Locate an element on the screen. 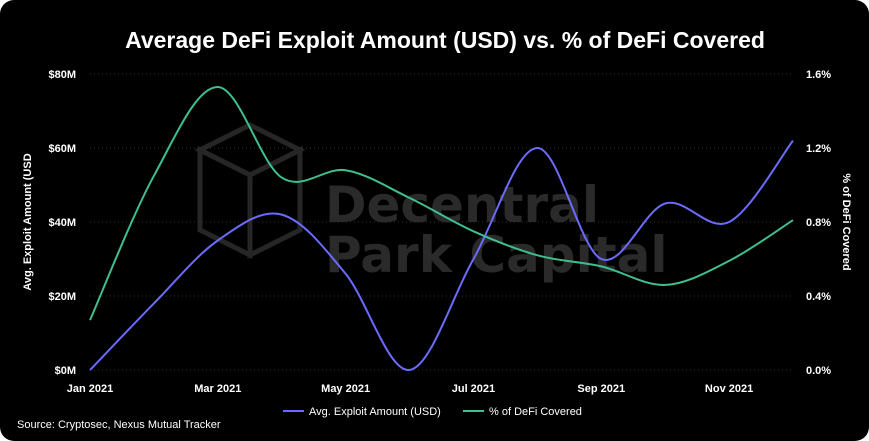 Image resolution: width=869 pixels, height=441 pixels. right-axis-tick-label: 1.2% is located at coordinates (818, 149).